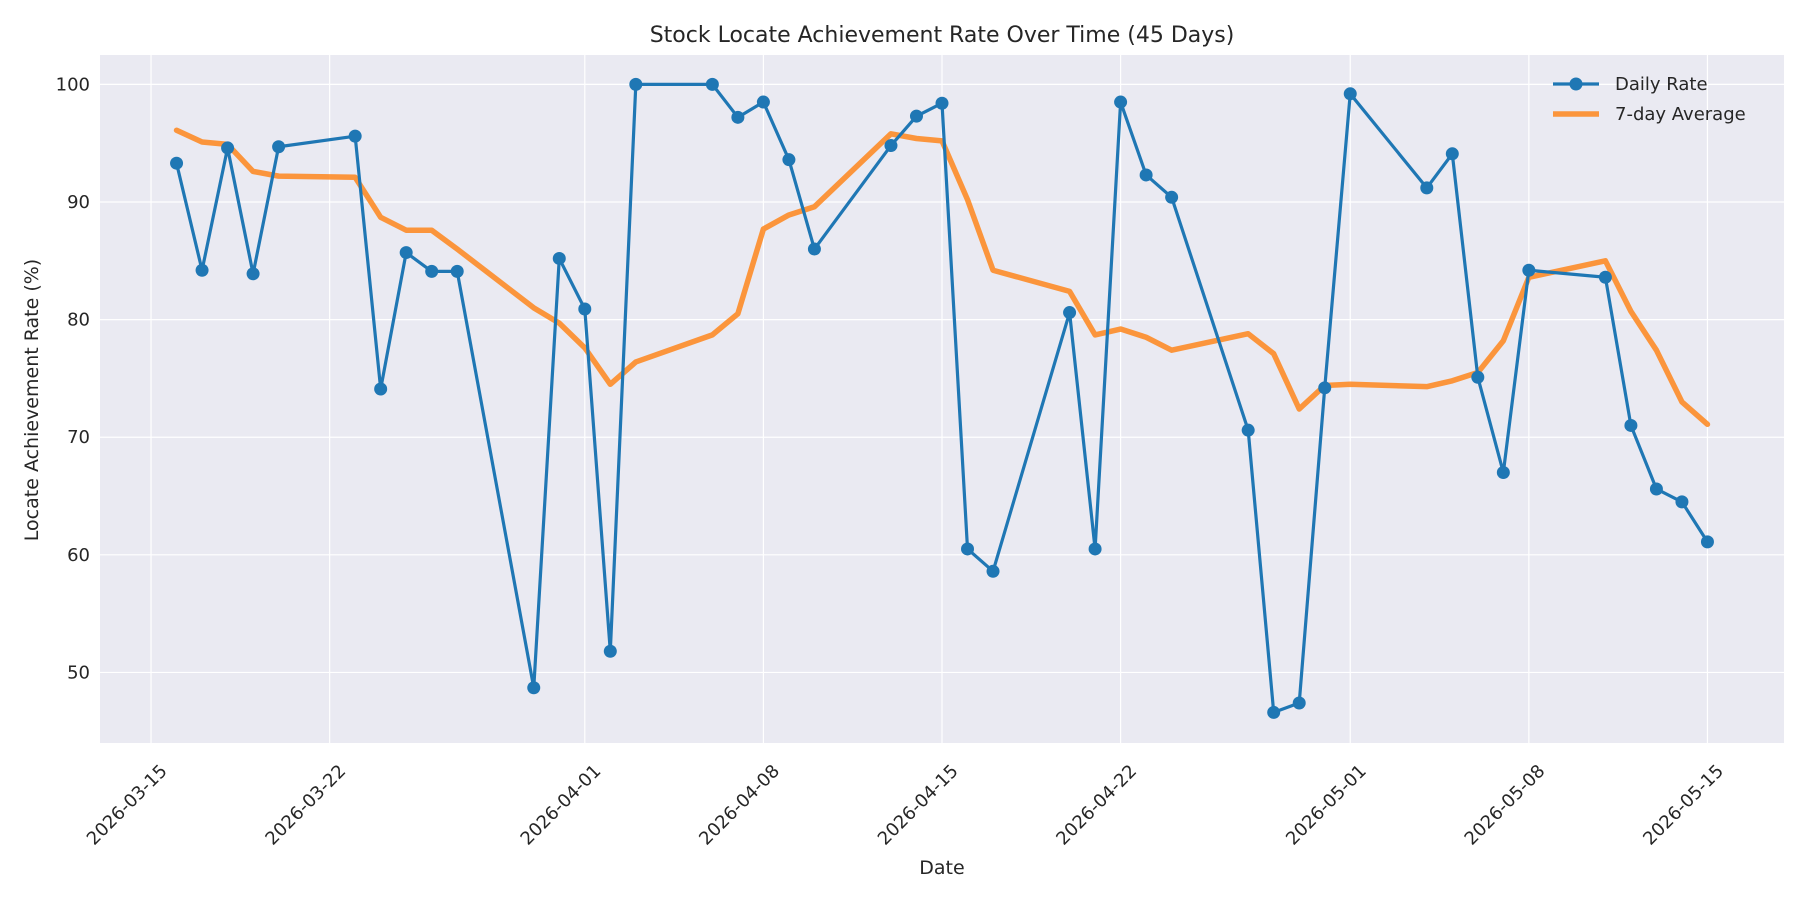 The width and height of the screenshot is (1800, 900). I want to click on y-tick-label: 90, so click(78, 202).